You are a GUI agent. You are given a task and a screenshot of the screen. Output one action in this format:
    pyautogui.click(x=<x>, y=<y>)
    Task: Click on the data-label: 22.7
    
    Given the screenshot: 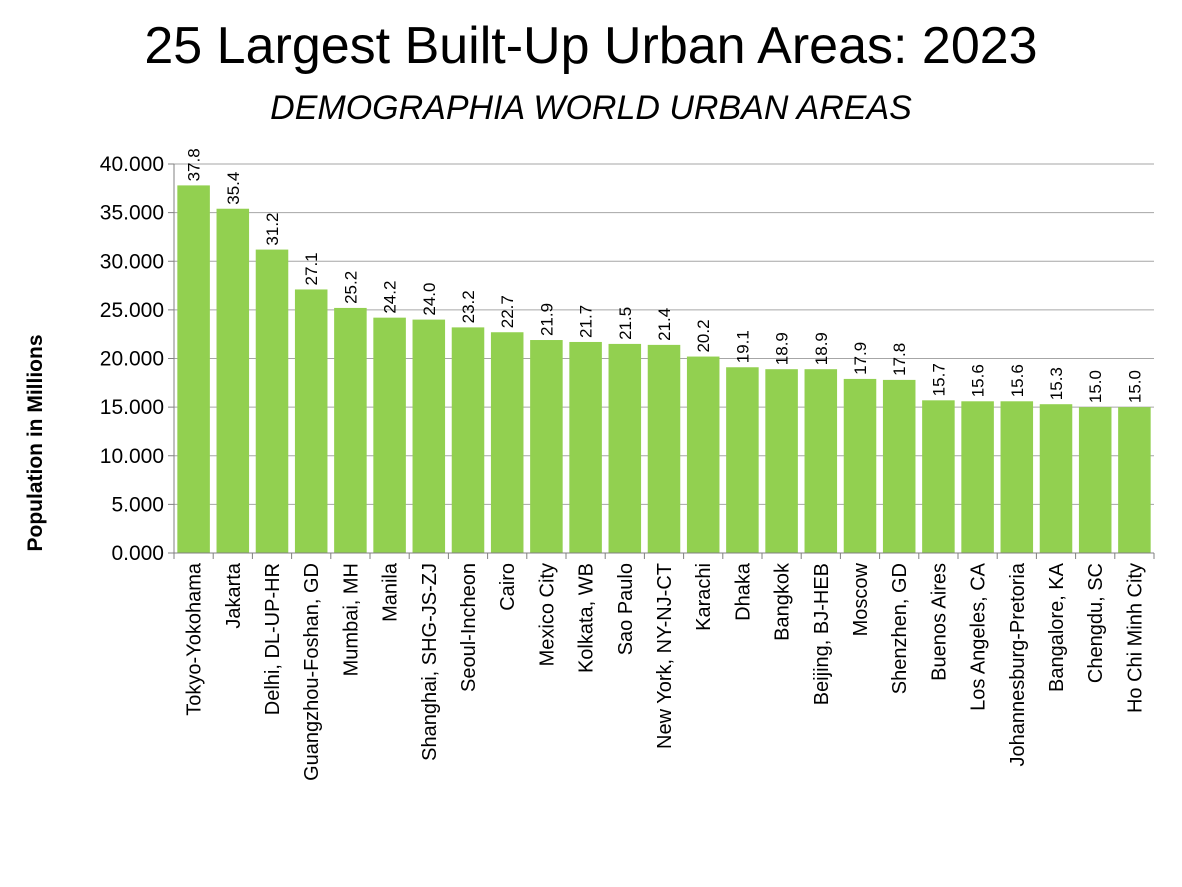 What is the action you would take?
    pyautogui.click(x=507, y=311)
    